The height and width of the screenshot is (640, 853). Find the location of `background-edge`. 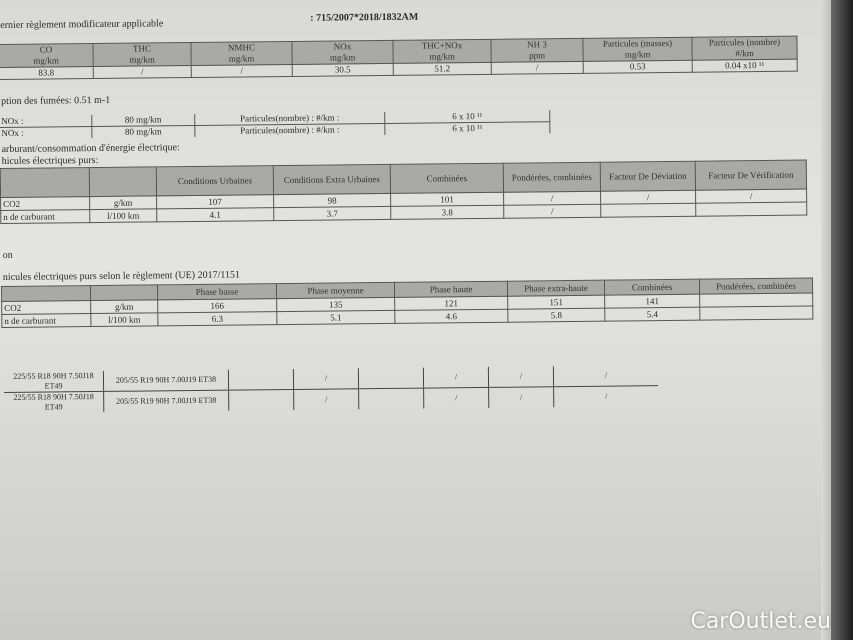

background-edge is located at coordinates (842, 320).